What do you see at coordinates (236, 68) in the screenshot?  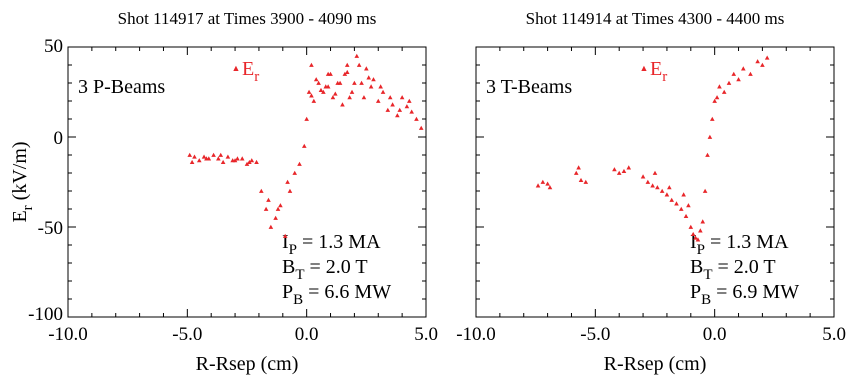 I see `legend-marker: ▲` at bounding box center [236, 68].